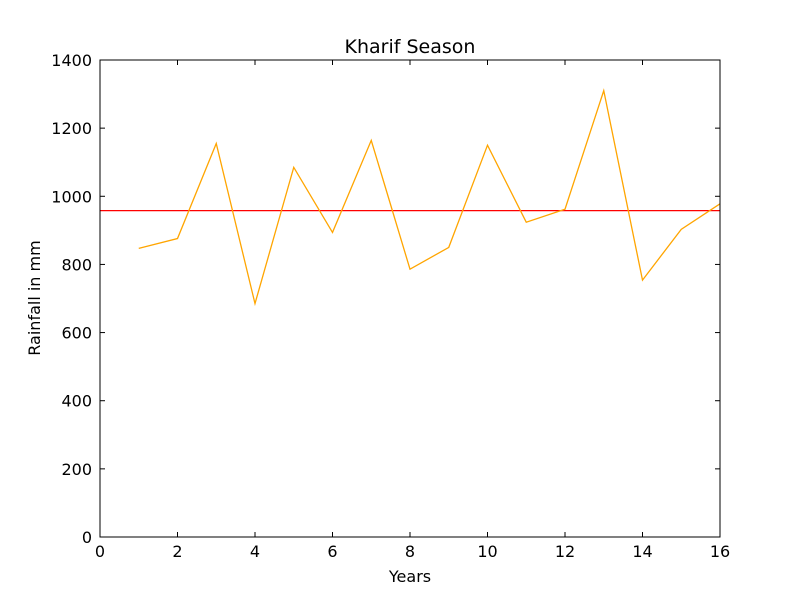 Image resolution: width=800 pixels, height=597 pixels. What do you see at coordinates (409, 576) in the screenshot?
I see `x-axis-label: Years` at bounding box center [409, 576].